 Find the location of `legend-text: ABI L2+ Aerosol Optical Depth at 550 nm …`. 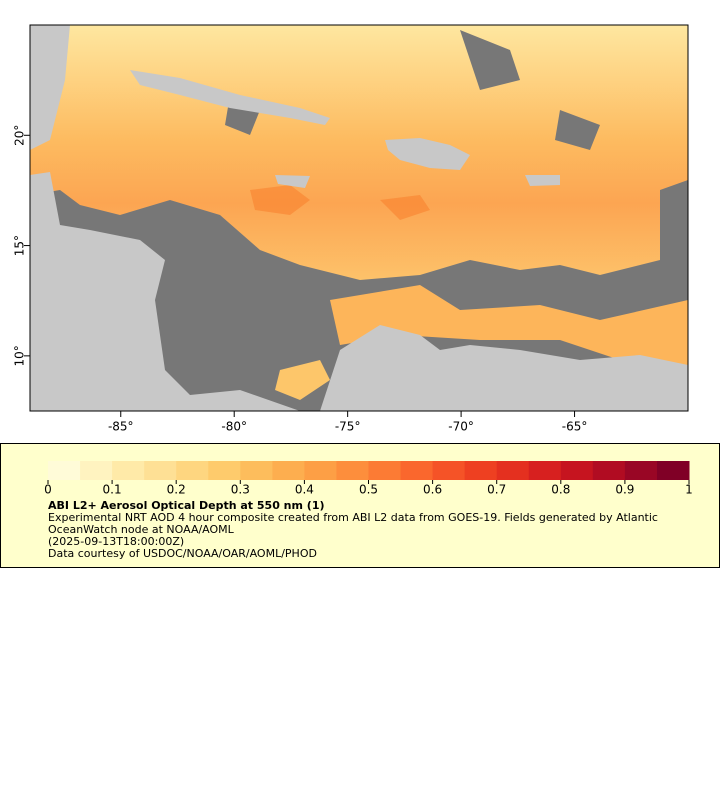

legend-text: ABI L2+ Aerosol Optical Depth at 550 nm … is located at coordinates (368, 530).